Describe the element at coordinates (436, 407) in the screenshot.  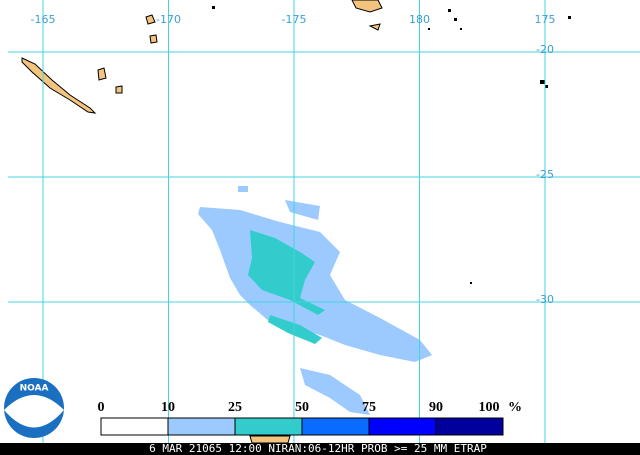
I see `legend-tick: 90` at that location.